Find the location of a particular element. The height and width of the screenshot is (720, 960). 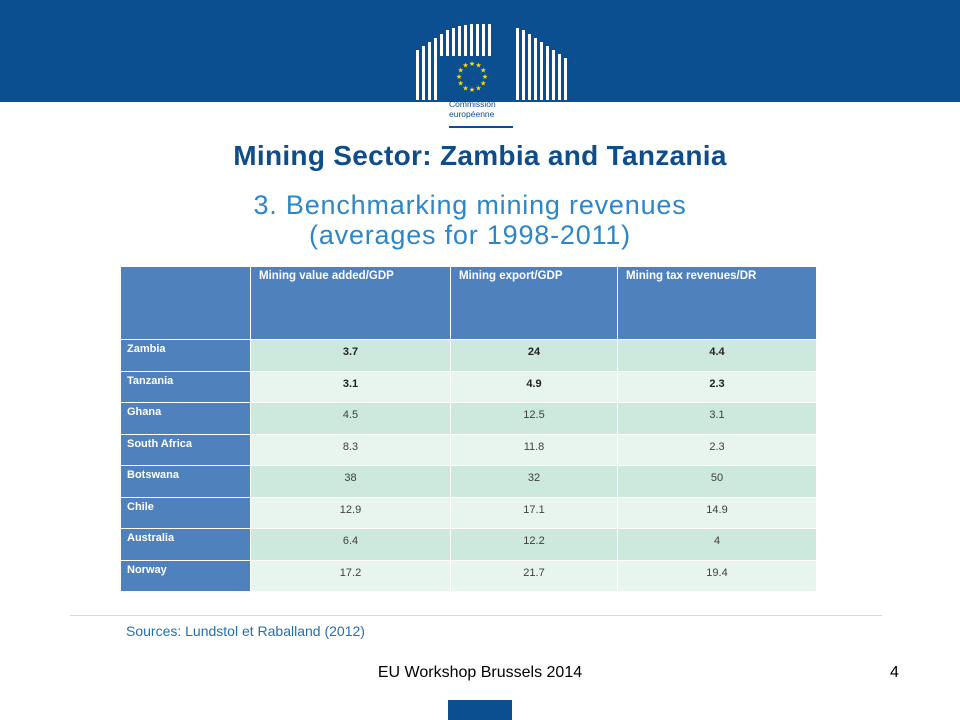

value-cell: 17.1 is located at coordinates (534, 512).